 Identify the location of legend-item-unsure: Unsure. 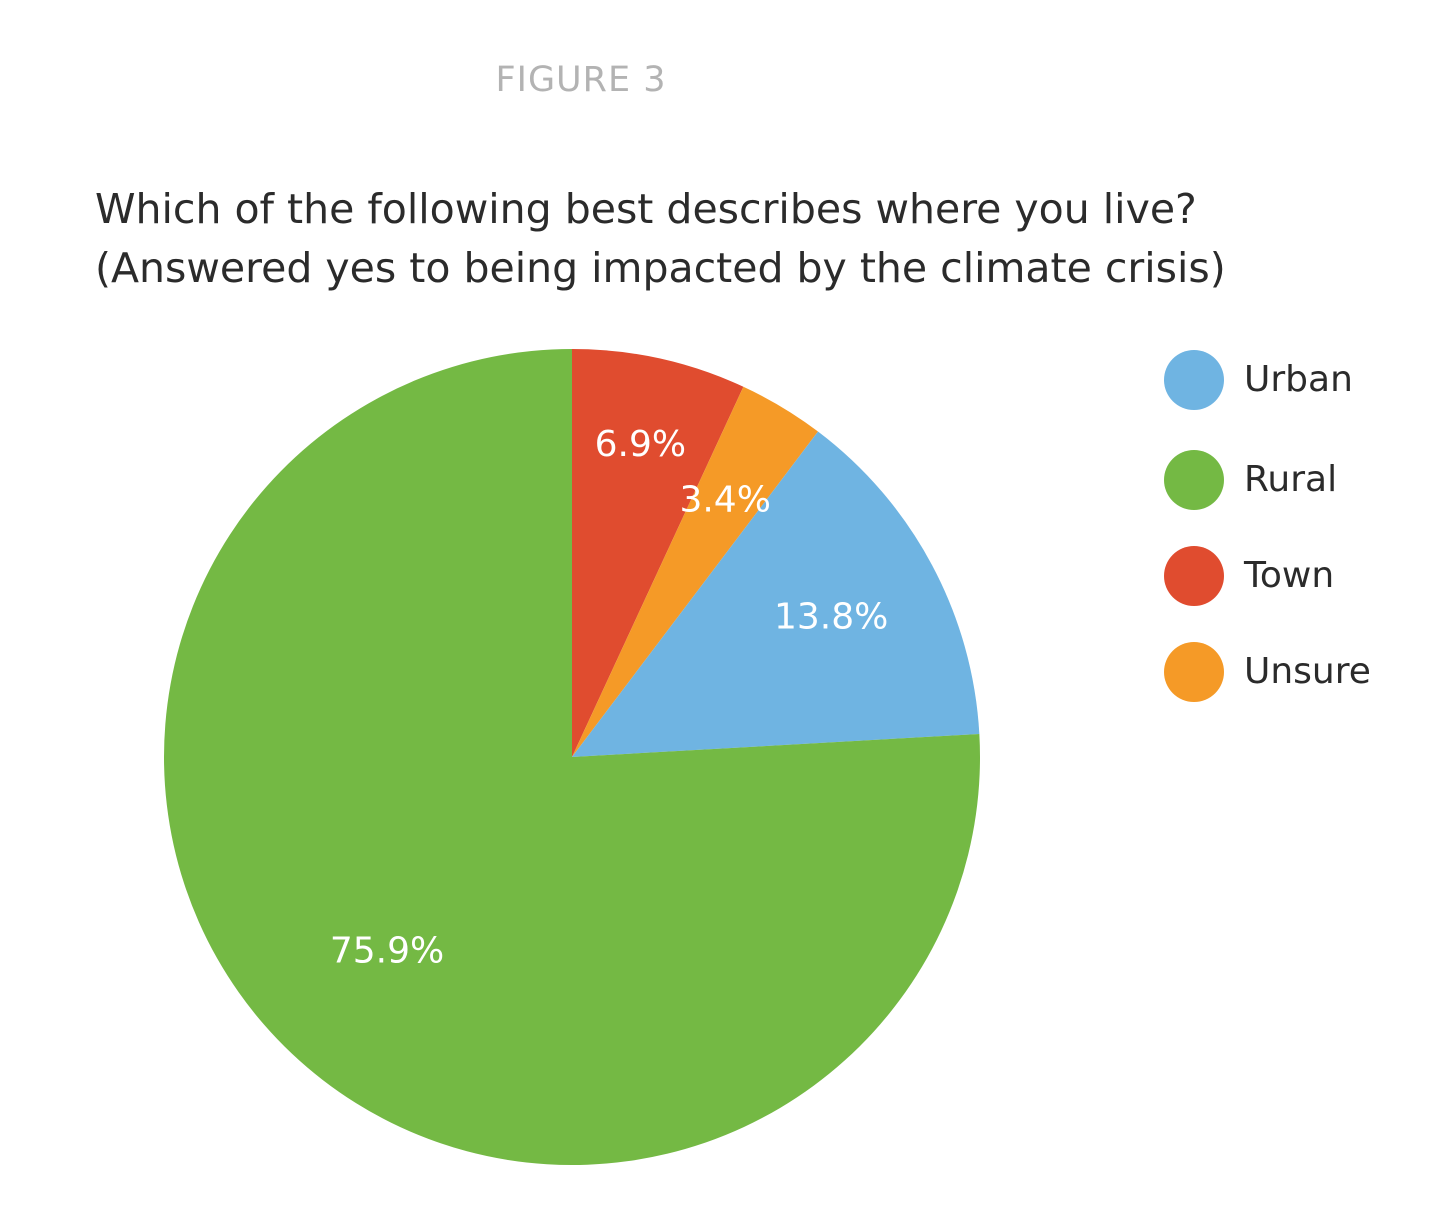
(1294, 672).